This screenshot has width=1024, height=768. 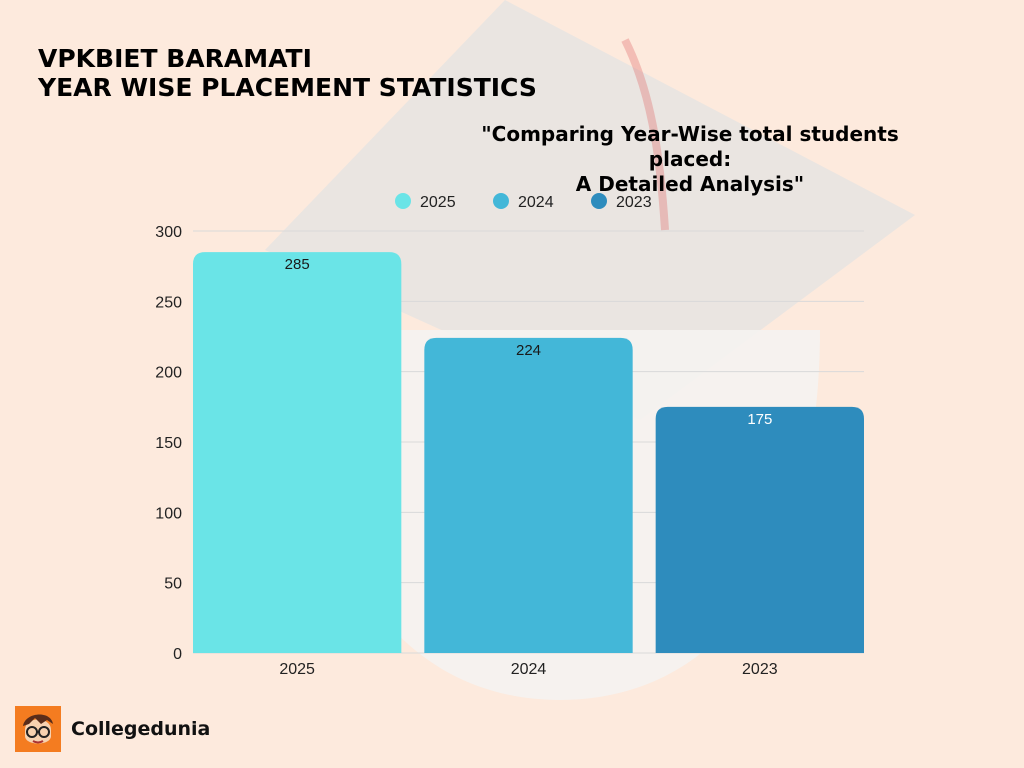 What do you see at coordinates (38, 729) in the screenshot?
I see `student-avatar-icon` at bounding box center [38, 729].